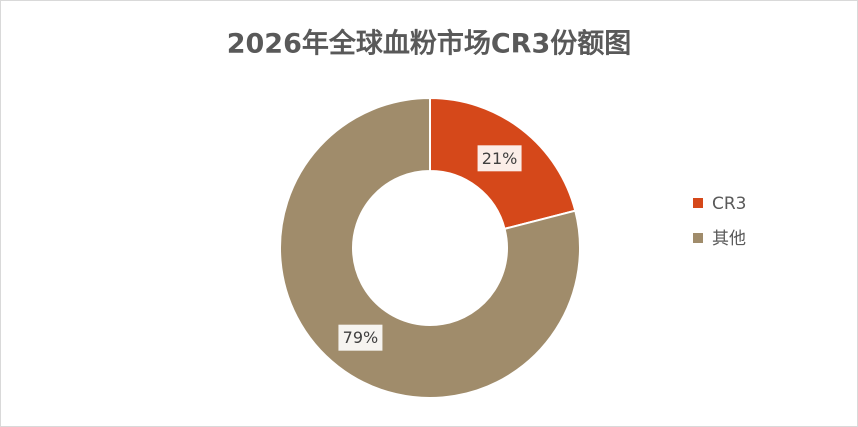  Describe the element at coordinates (729, 204) in the screenshot. I see `legend-label: CR3` at that location.